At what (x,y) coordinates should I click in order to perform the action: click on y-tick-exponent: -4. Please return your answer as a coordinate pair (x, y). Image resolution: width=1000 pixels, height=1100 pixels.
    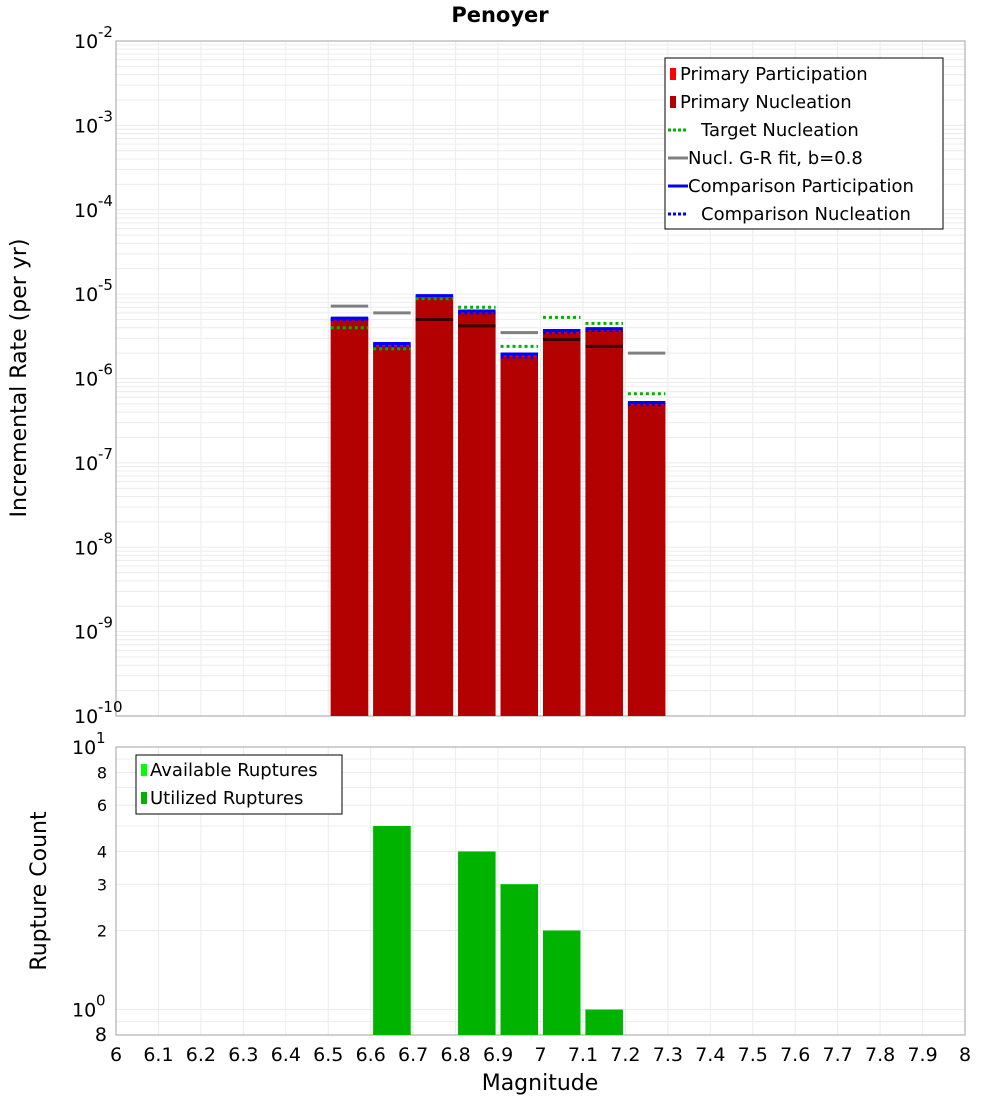
    Looking at the image, I should click on (105, 201).